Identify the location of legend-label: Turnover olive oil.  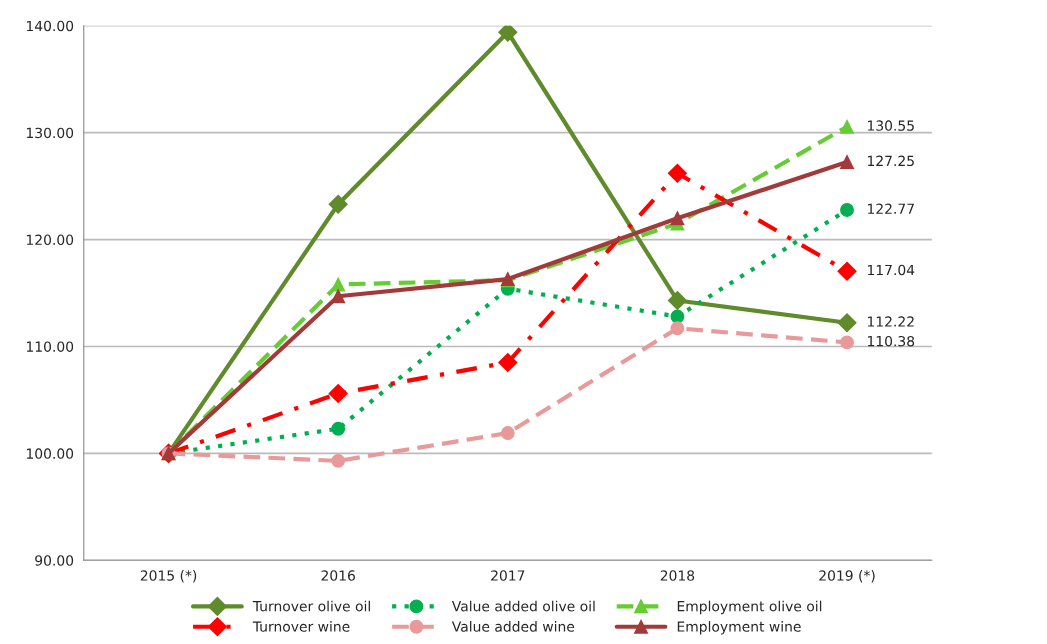
(311, 606).